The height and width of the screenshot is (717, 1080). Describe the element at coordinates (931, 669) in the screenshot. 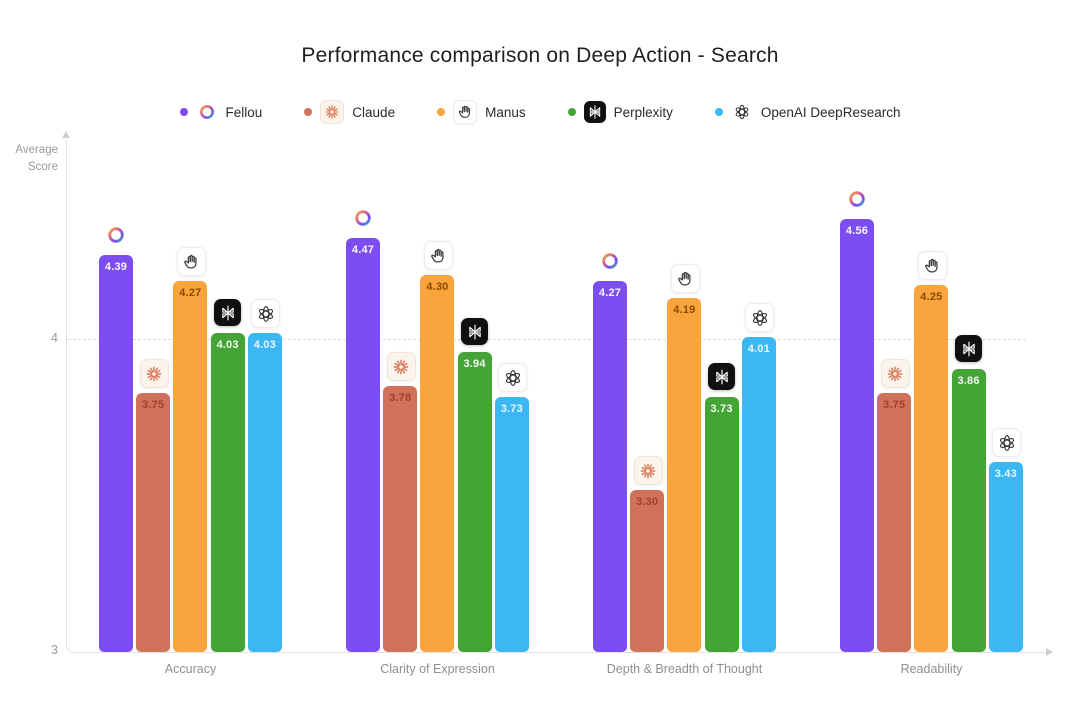

I see `x-axis-category-label-readability: Readability` at that location.